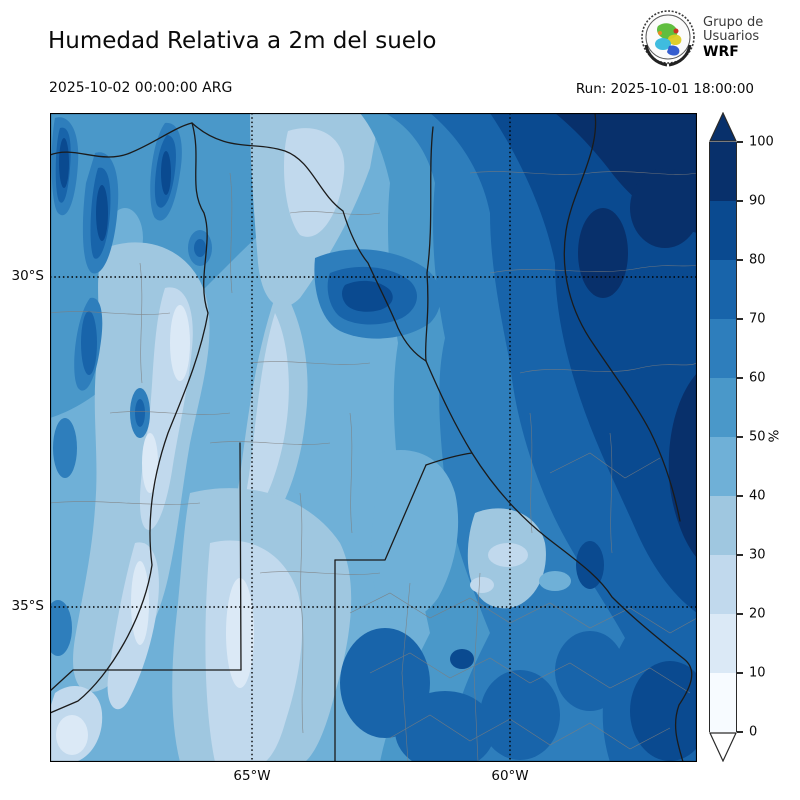 The height and width of the screenshot is (800, 800). Describe the element at coordinates (761, 142) in the screenshot. I see `colorbar-label-100: 100` at that location.